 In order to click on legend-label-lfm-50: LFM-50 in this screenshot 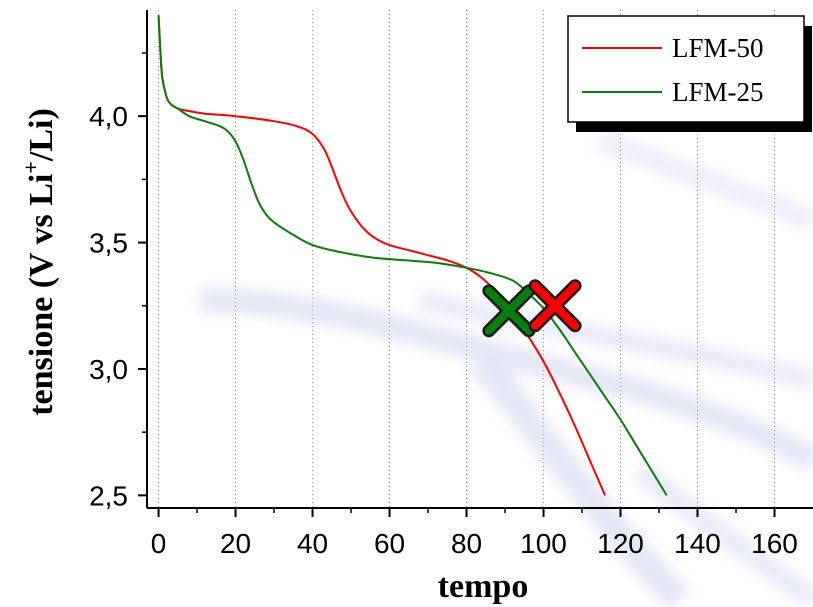, I will do `click(718, 48)`.